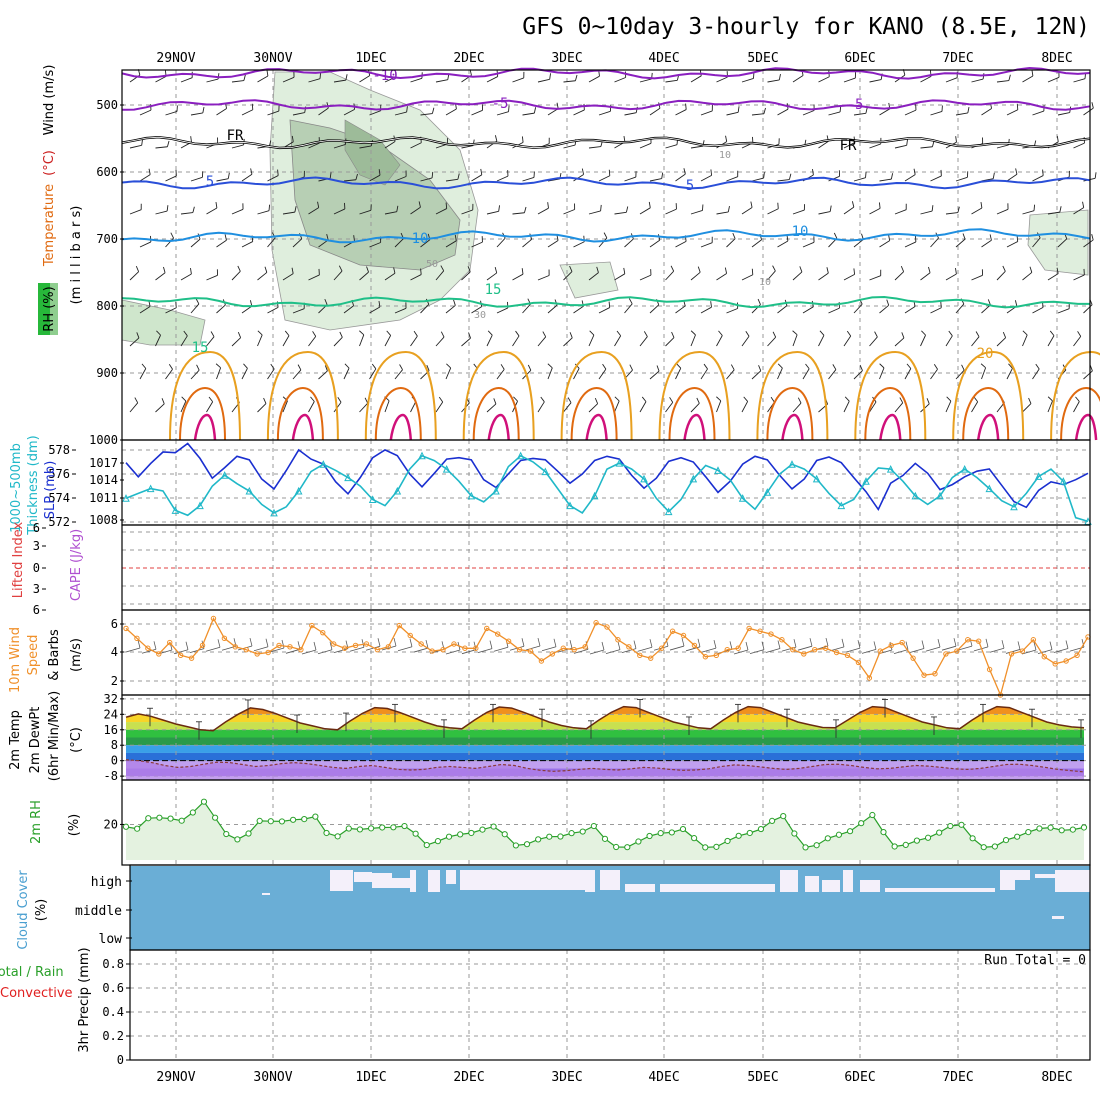 This screenshot has height=1100, width=1100. What do you see at coordinates (663, 58) in the screenshot?
I see `top-date-label: 4DEC` at bounding box center [663, 58].